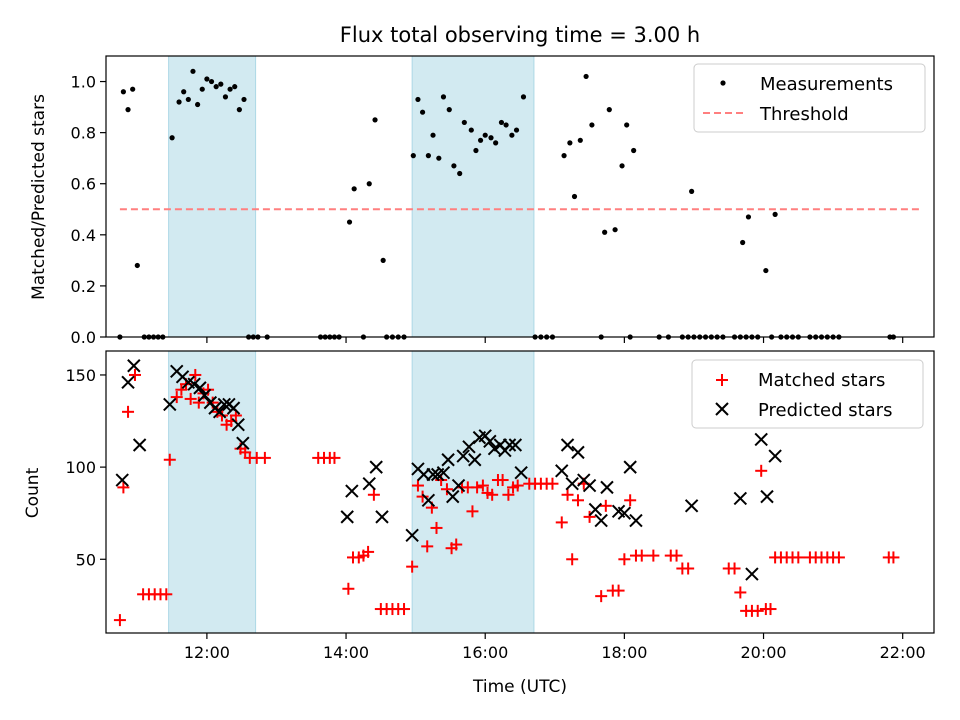  I want to click on y-tick-label-1-2: 150, so click(80, 375).